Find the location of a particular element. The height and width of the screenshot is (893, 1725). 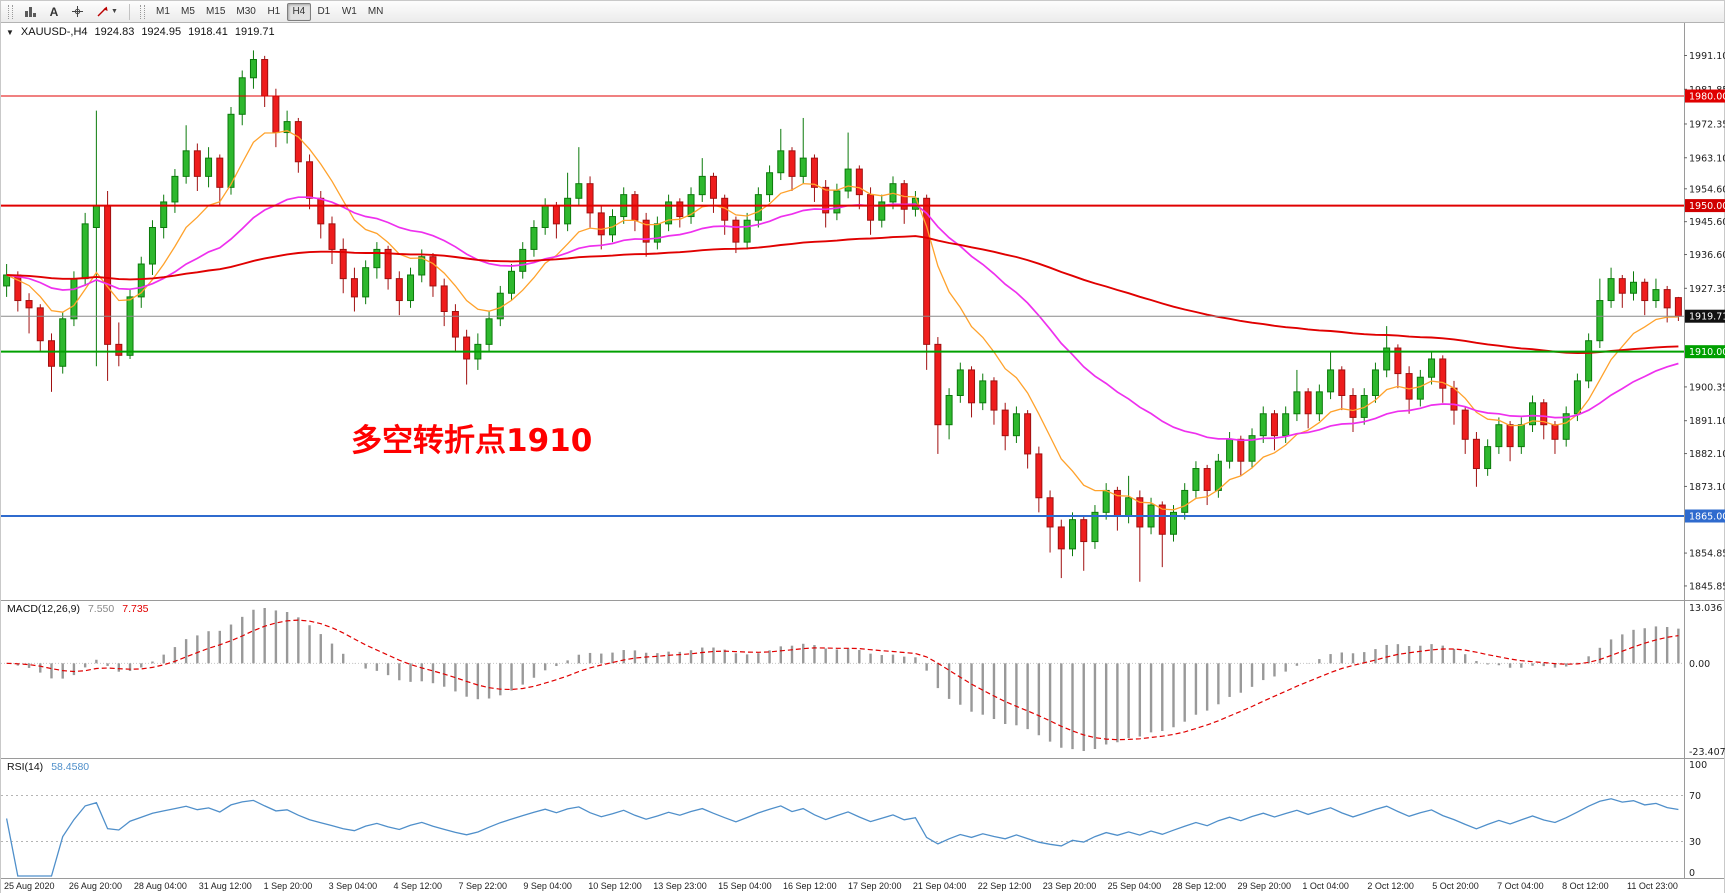

text-label-button: A is located at coordinates (54, 12).